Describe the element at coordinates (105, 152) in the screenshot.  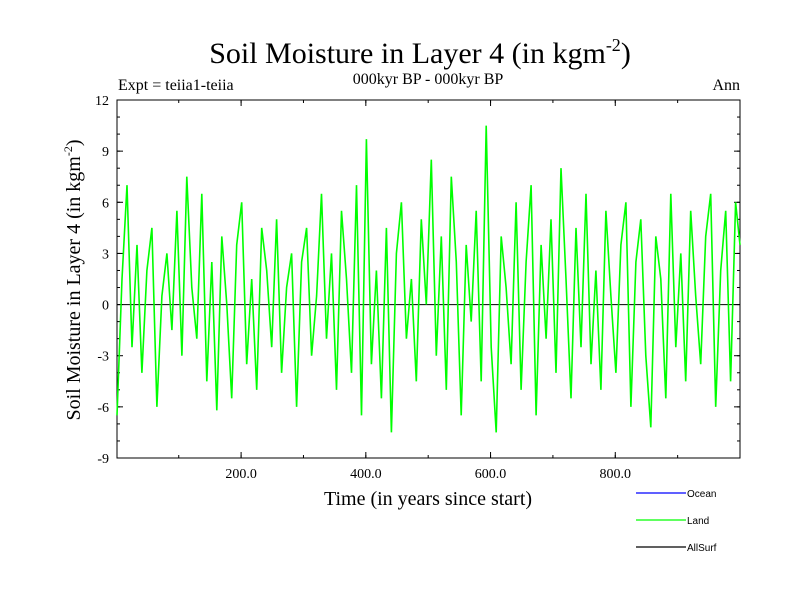
I see `y-tick-label: 9` at that location.